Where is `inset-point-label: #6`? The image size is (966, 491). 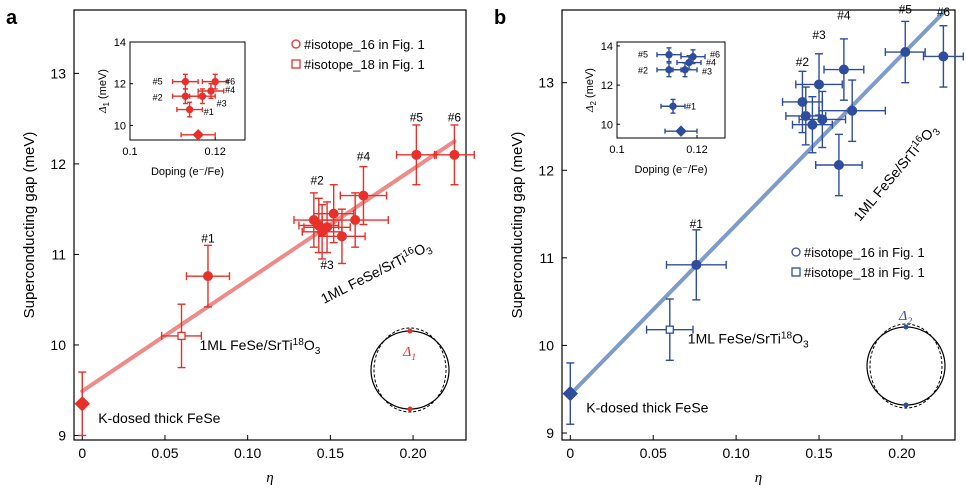
inset-point-label: #6 is located at coordinates (230, 82).